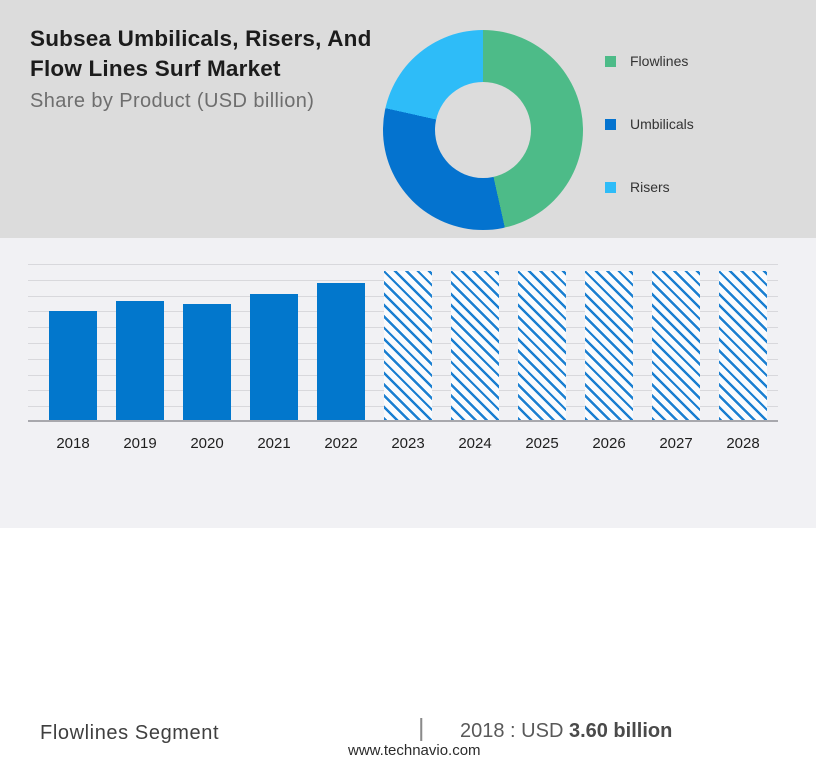 This screenshot has width=816, height=759. Describe the element at coordinates (610, 124) in the screenshot. I see `legend-swatch-umbilicals-icon` at that location.